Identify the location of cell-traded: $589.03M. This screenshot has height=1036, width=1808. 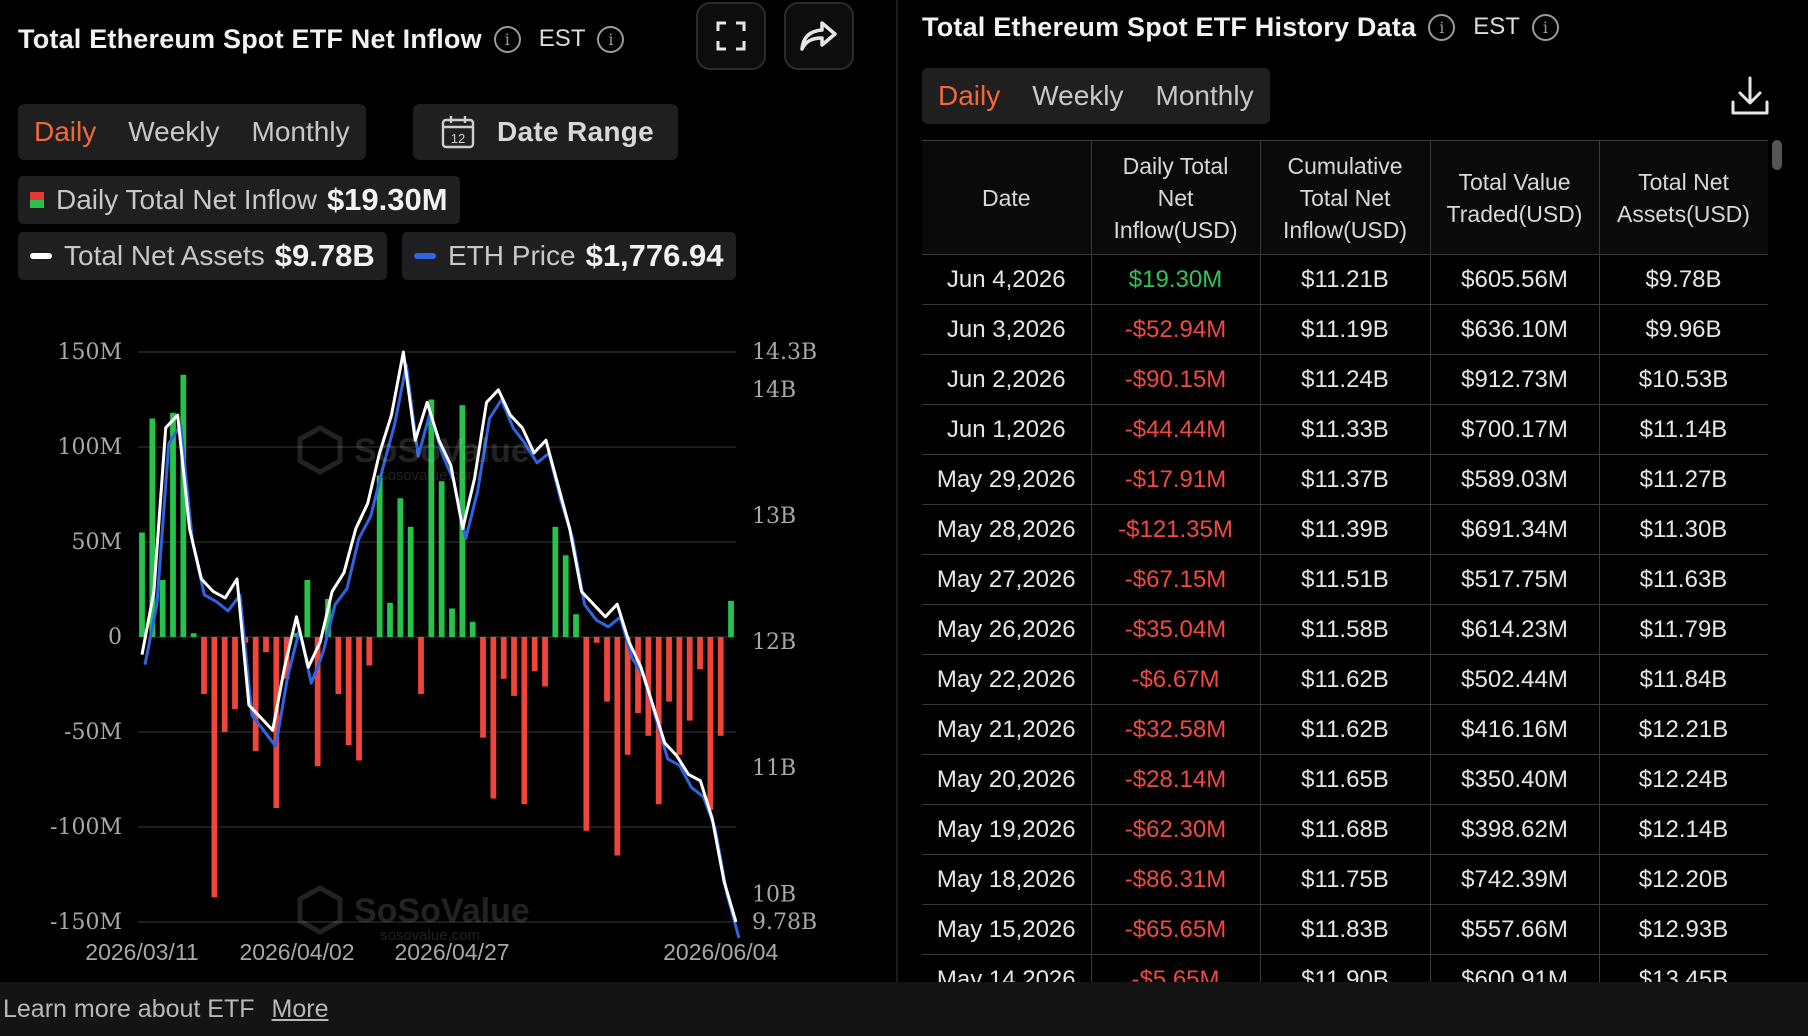
(1515, 479).